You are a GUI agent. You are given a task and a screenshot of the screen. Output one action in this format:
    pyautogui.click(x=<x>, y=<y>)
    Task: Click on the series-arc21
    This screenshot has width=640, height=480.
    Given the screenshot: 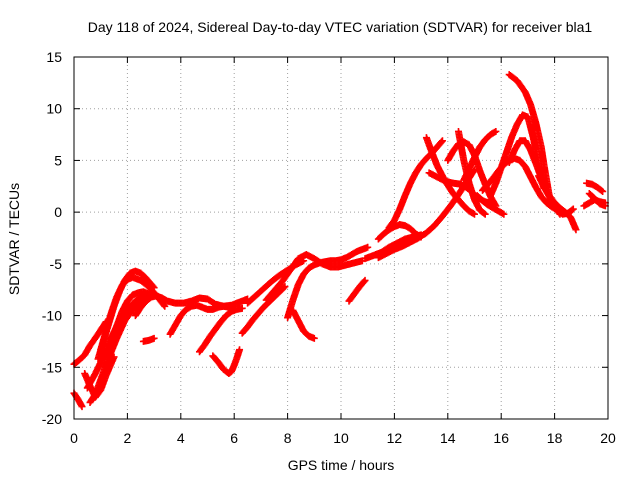 What is the action you would take?
    pyautogui.click(x=399, y=232)
    